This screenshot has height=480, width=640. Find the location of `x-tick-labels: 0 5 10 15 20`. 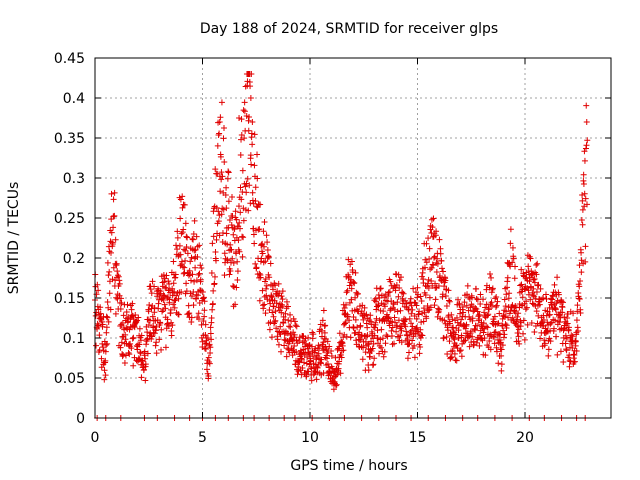

x-tick-labels: 0 5 10 15 20 is located at coordinates (312, 438).